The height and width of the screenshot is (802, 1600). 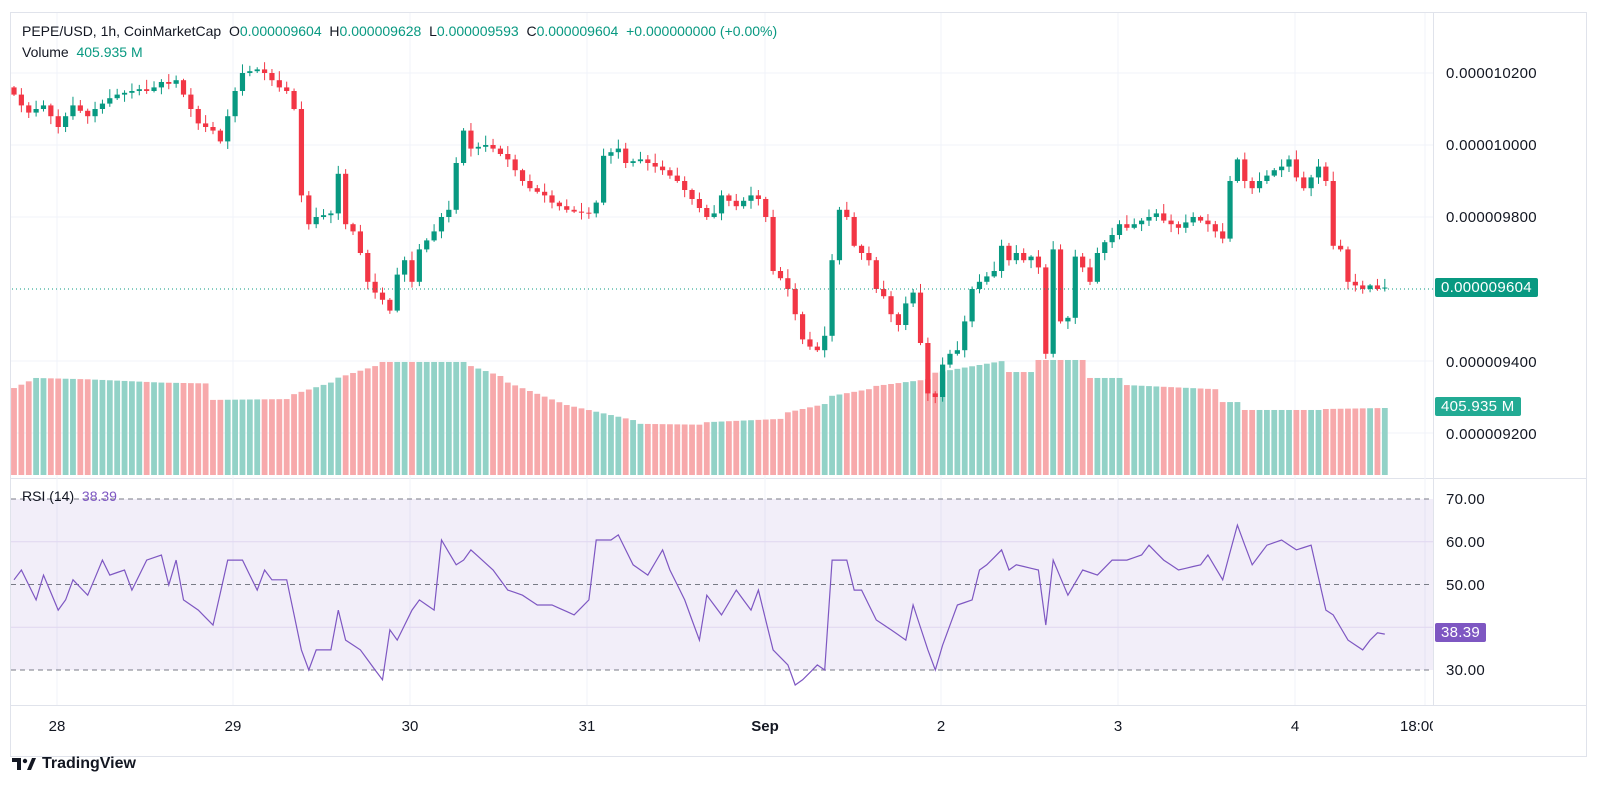 I want to click on tradingview-label: TradingView, so click(x=89, y=763).